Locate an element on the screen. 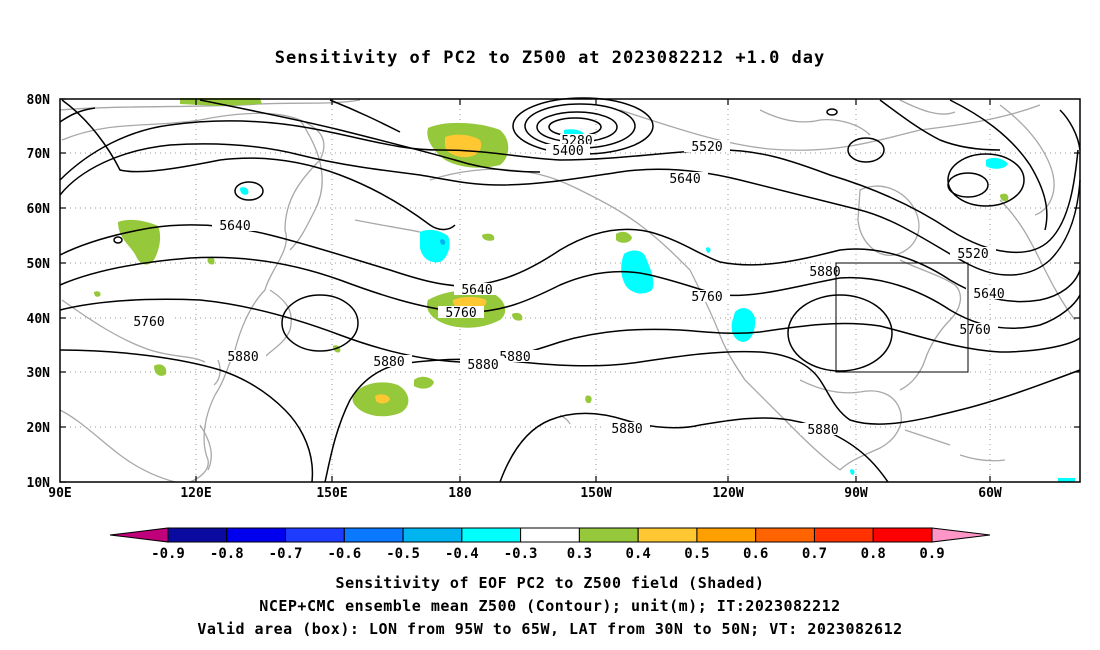  lon-label: 180 is located at coordinates (460, 493).